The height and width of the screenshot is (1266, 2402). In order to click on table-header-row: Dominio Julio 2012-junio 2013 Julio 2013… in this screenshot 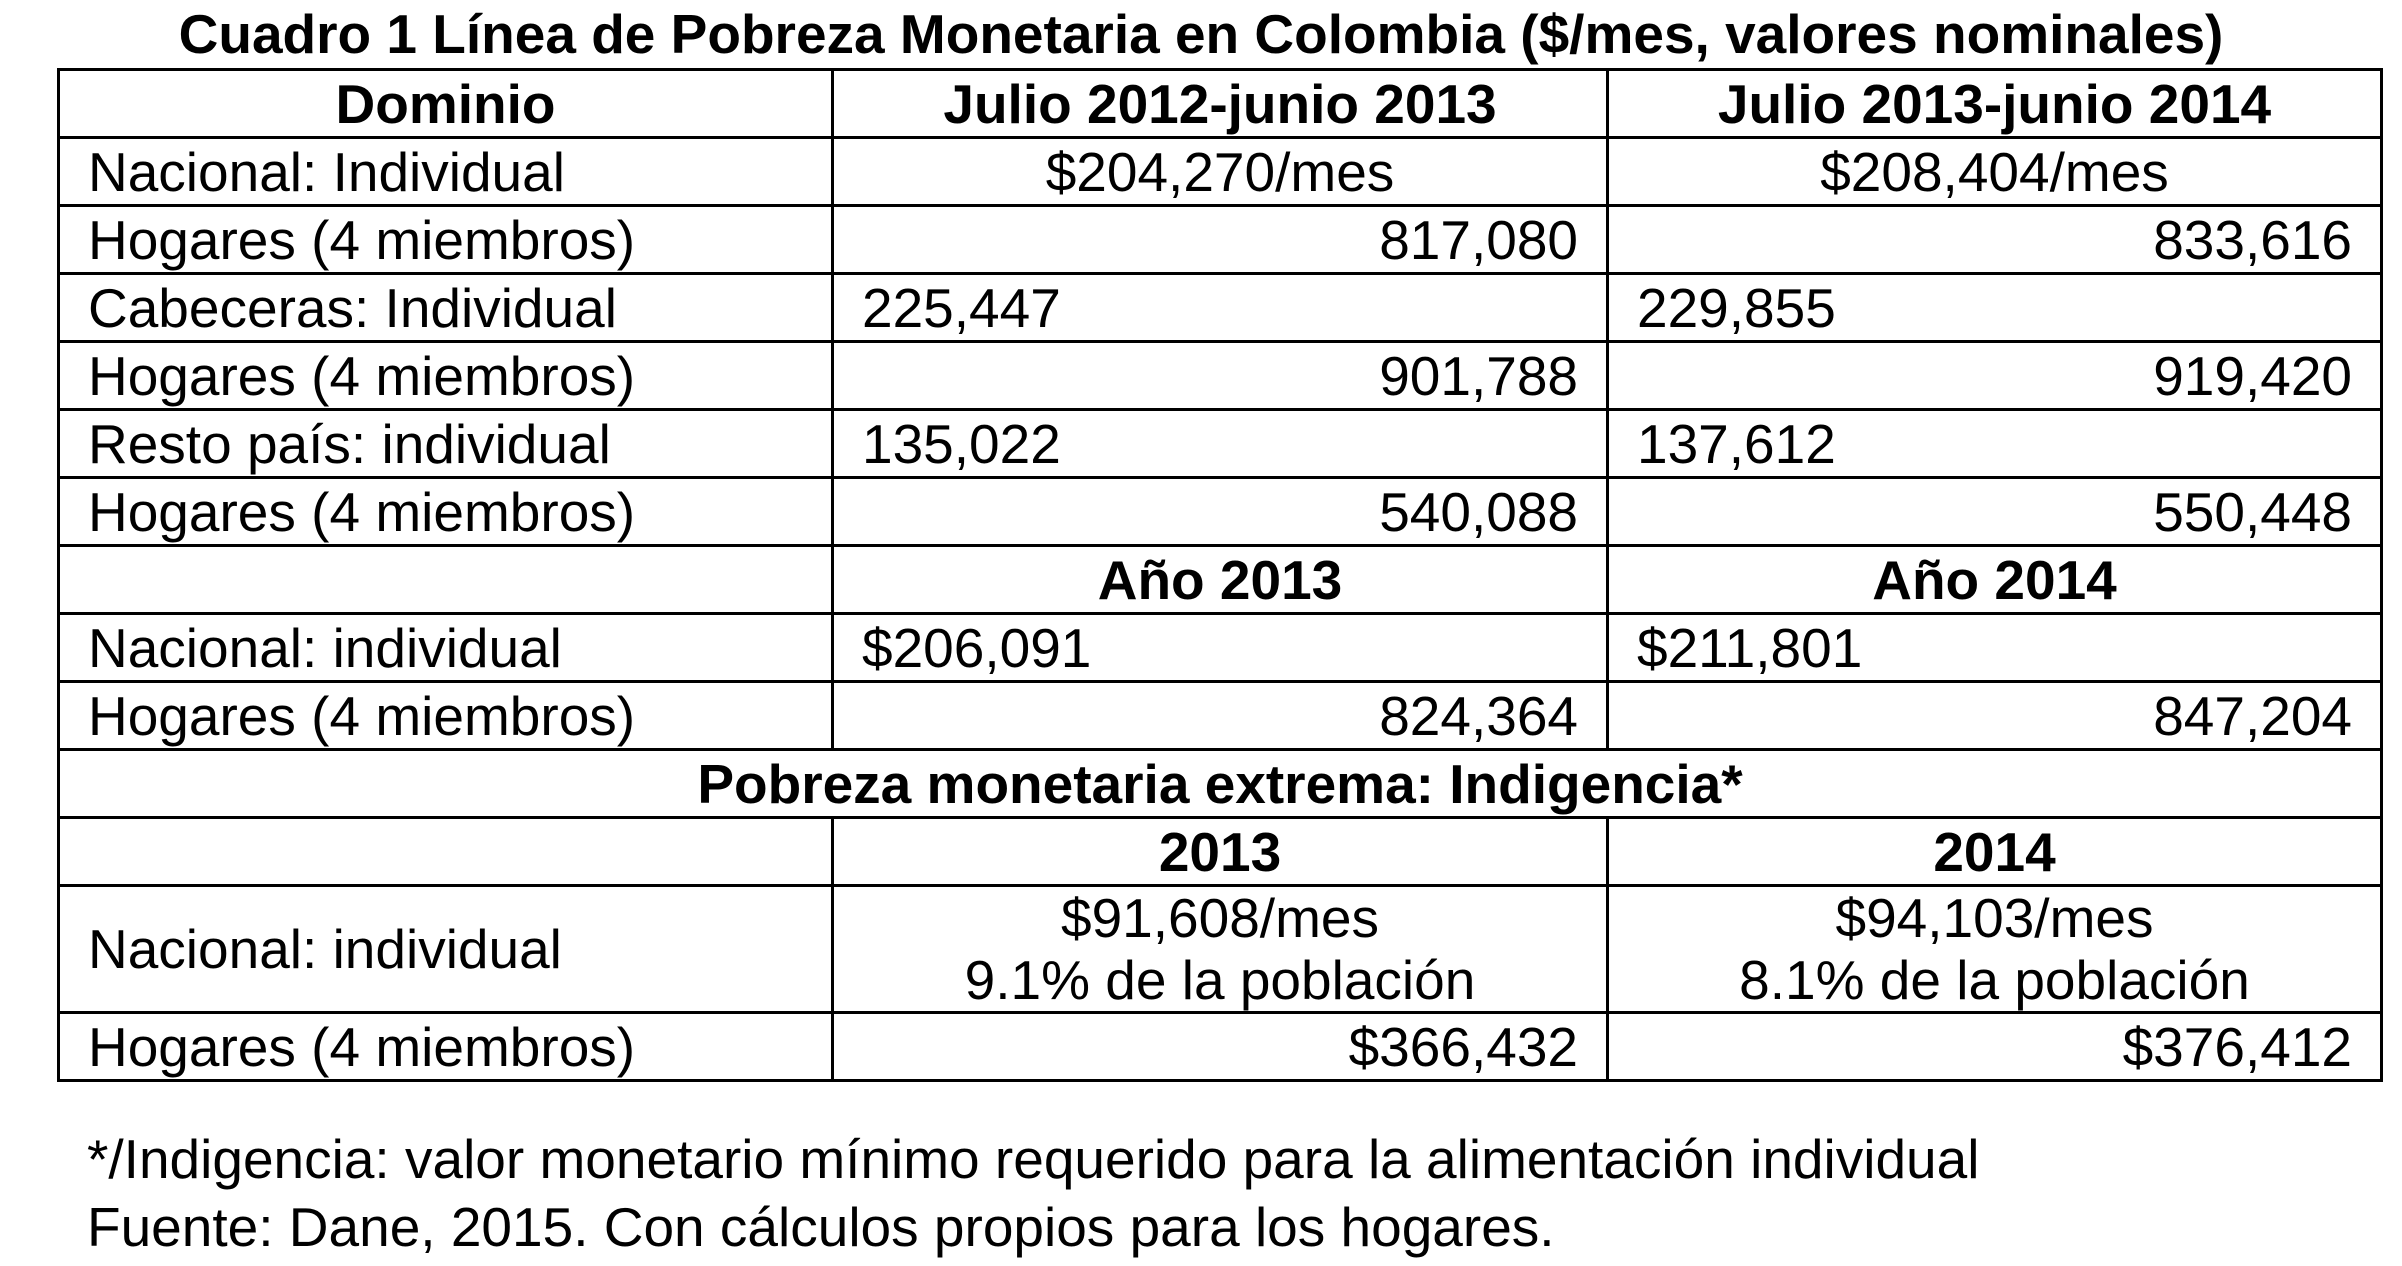, I will do `click(1220, 103)`.